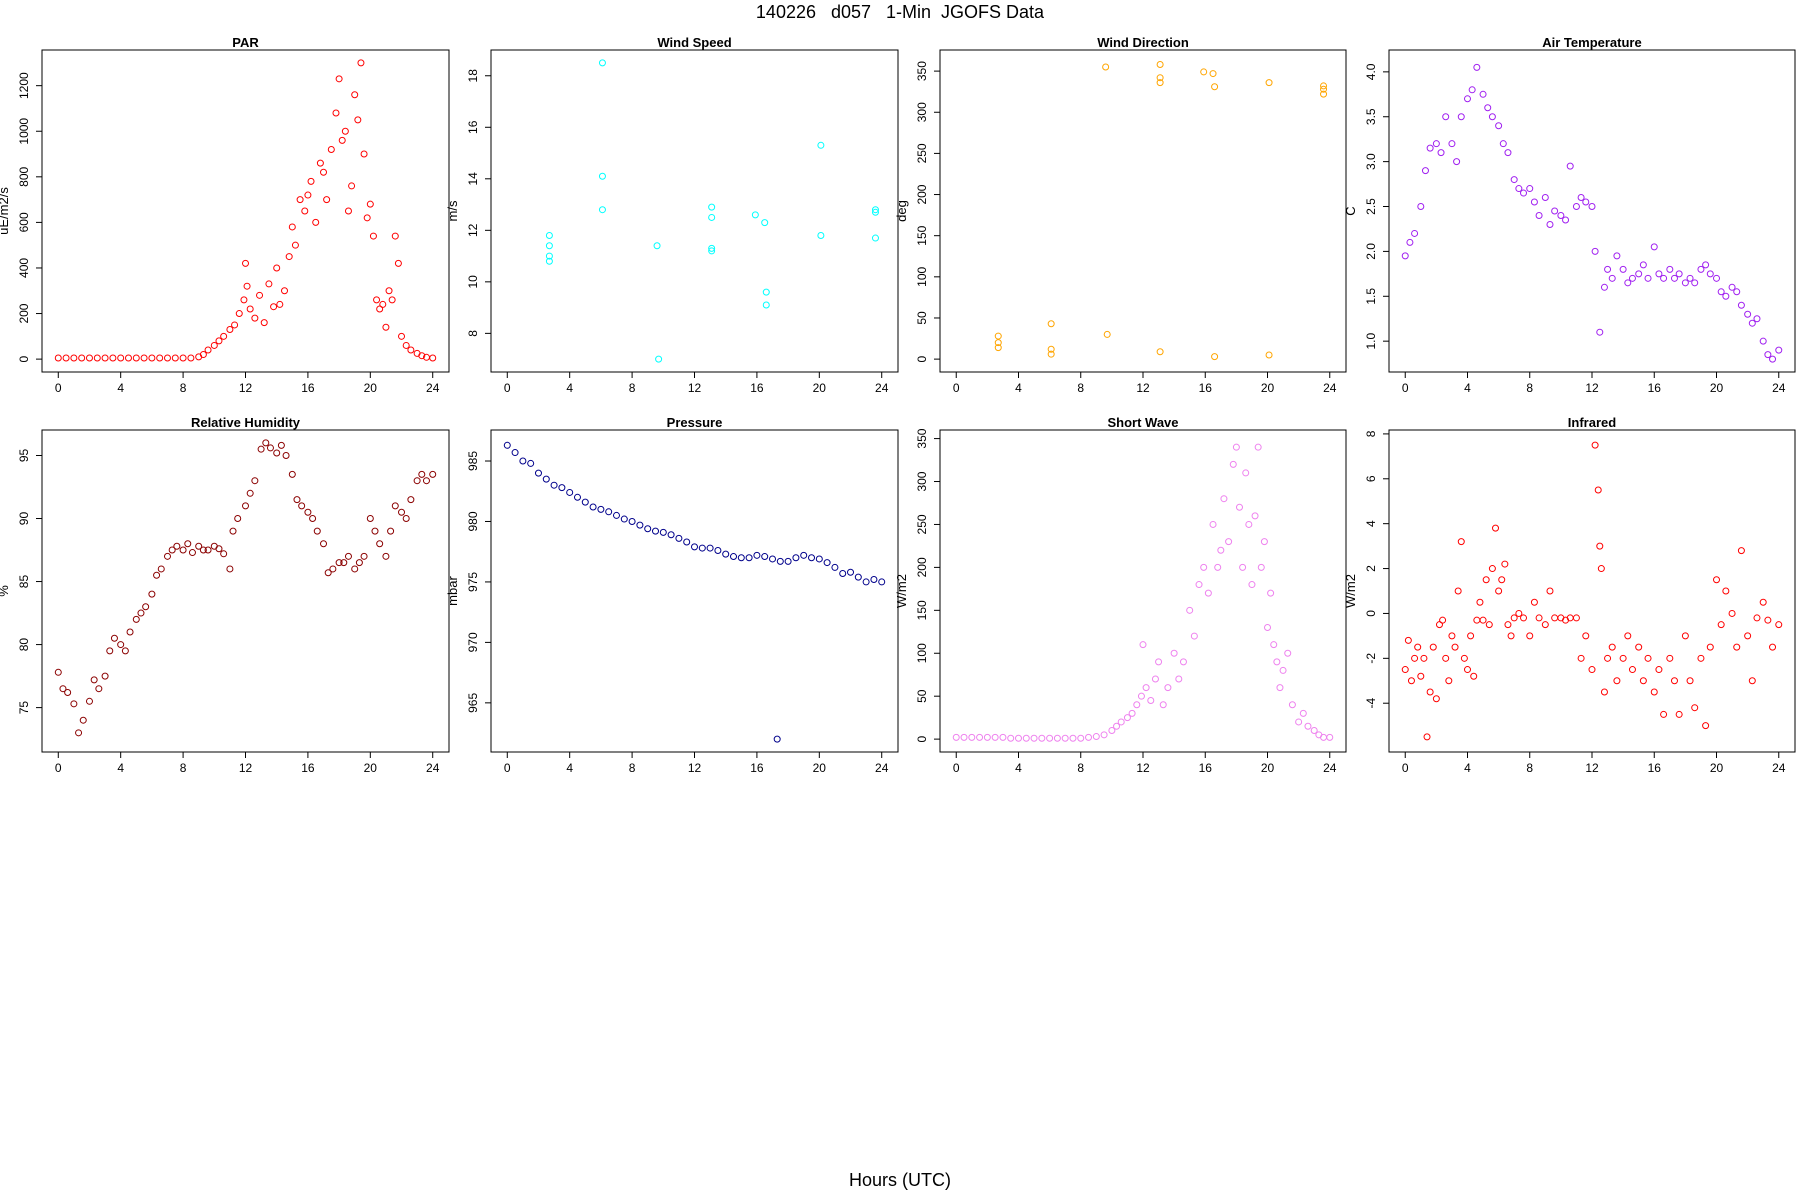 Image resolution: width=1800 pixels, height=1200 pixels. I want to click on y-tick-label: 75, so click(24, 708).